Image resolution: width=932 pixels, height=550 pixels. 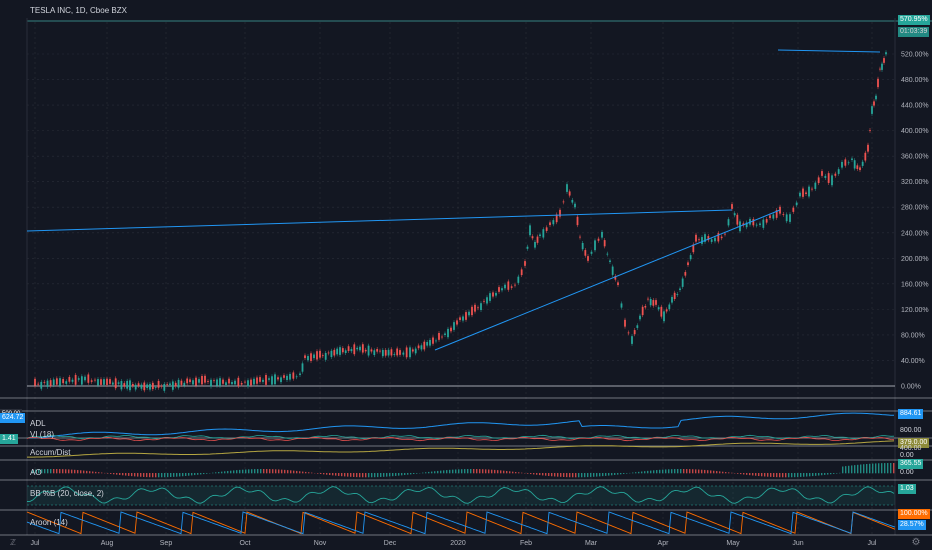 I want to click on gear-icon: ⚙, so click(x=916, y=542).